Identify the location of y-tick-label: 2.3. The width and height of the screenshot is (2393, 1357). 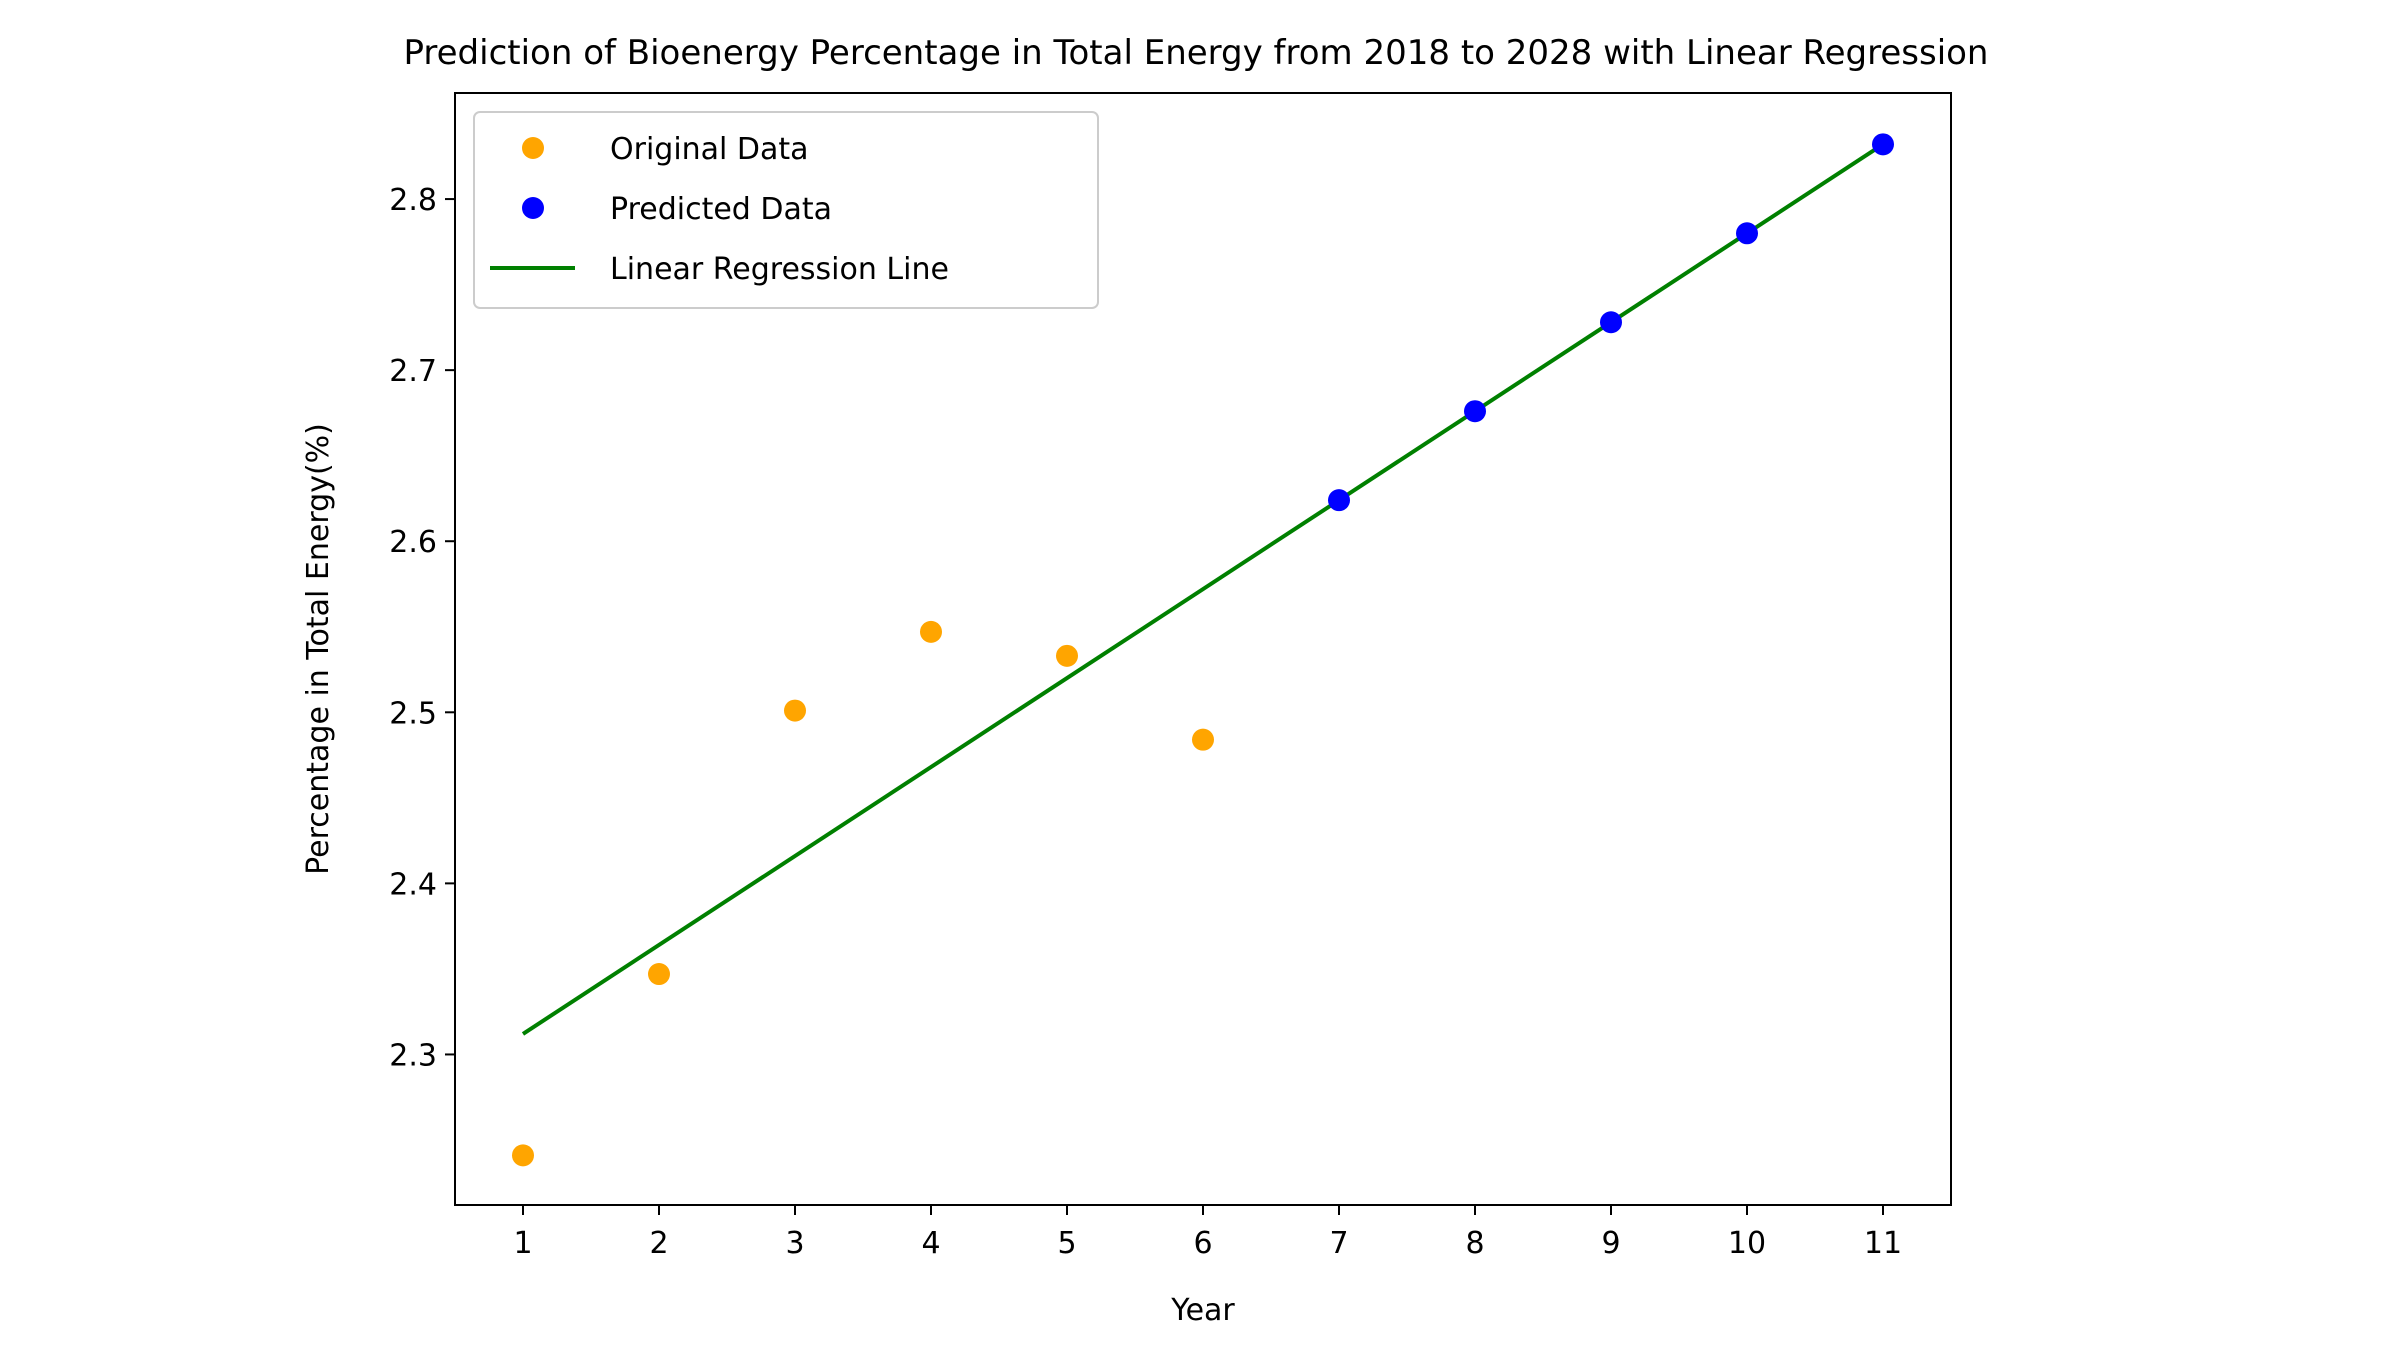
(413, 1055).